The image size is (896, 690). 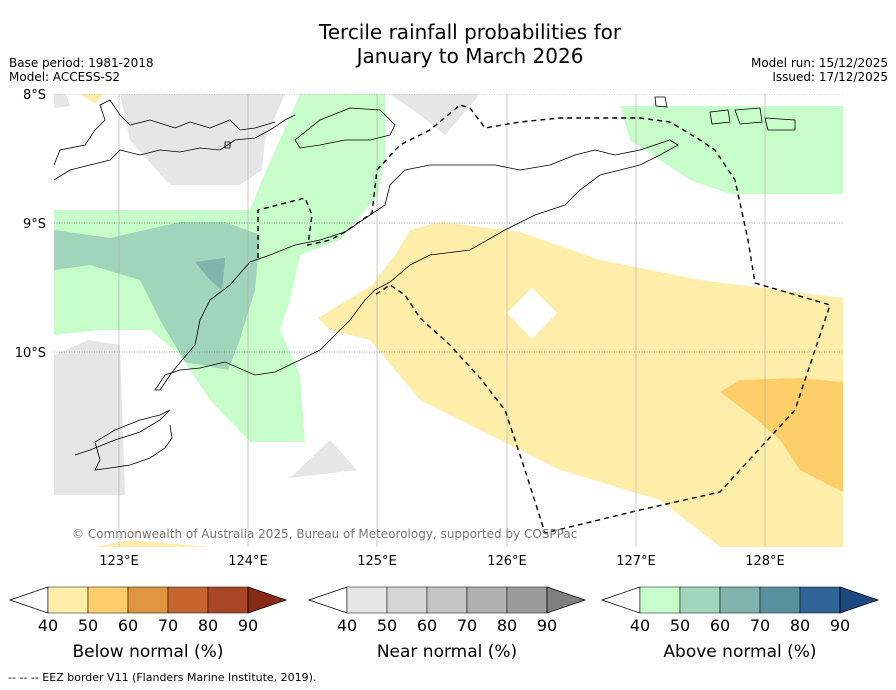 I want to click on colorbar-below-tick-50: 50, so click(x=88, y=625).